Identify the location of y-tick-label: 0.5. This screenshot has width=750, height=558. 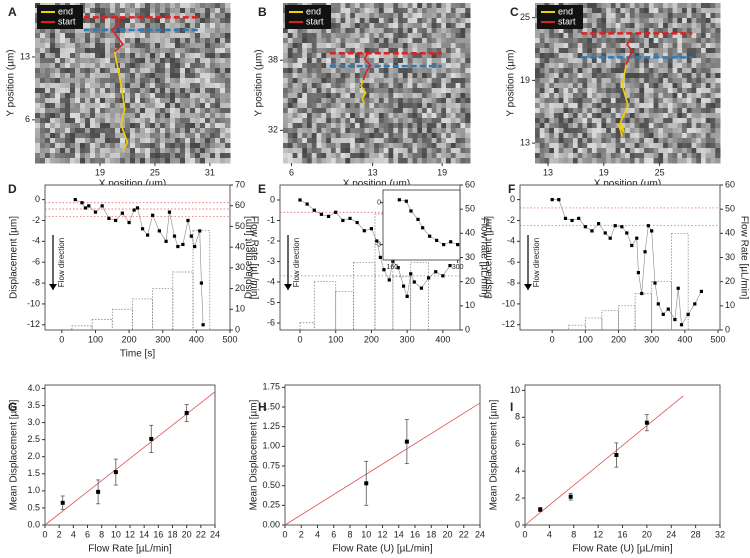
(33, 507).